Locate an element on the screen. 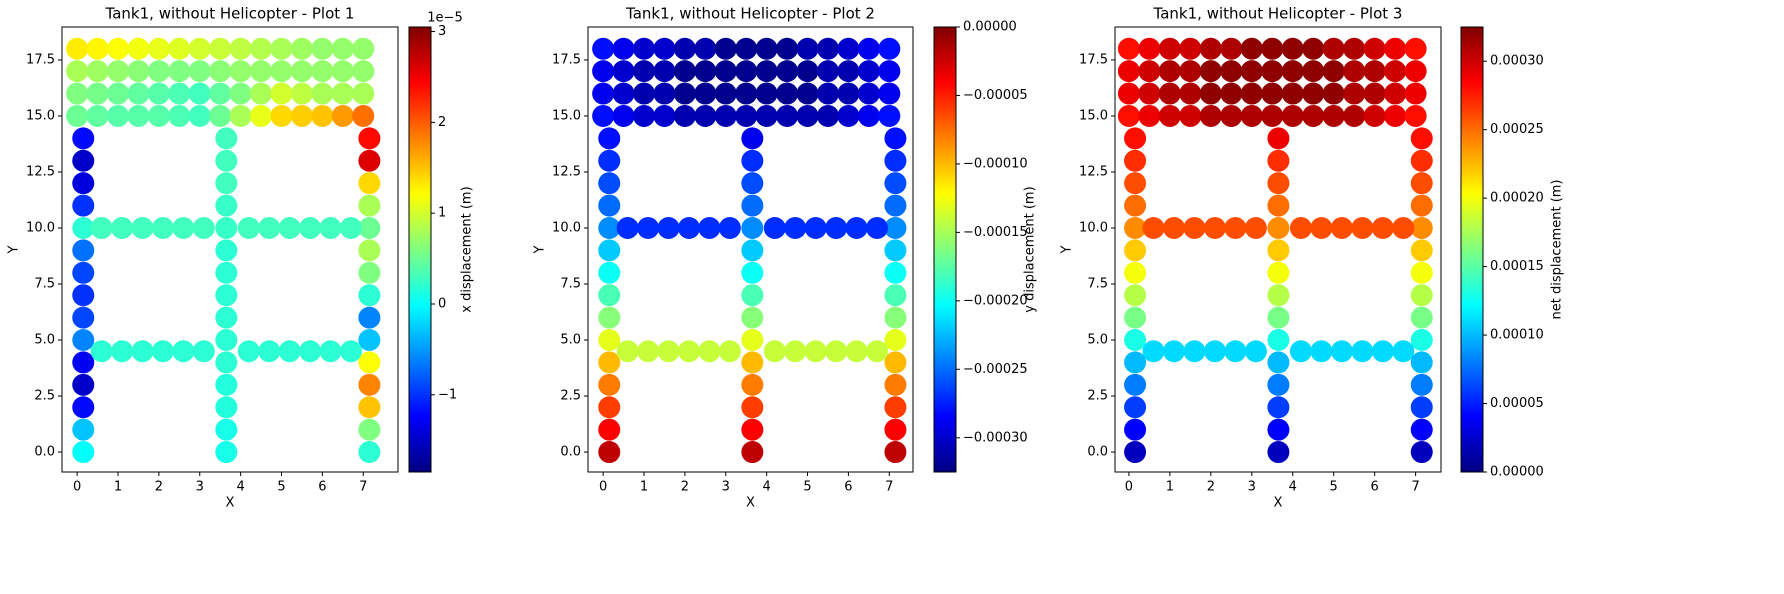 The image size is (1784, 594). x-tick-label: 1 is located at coordinates (1170, 487).